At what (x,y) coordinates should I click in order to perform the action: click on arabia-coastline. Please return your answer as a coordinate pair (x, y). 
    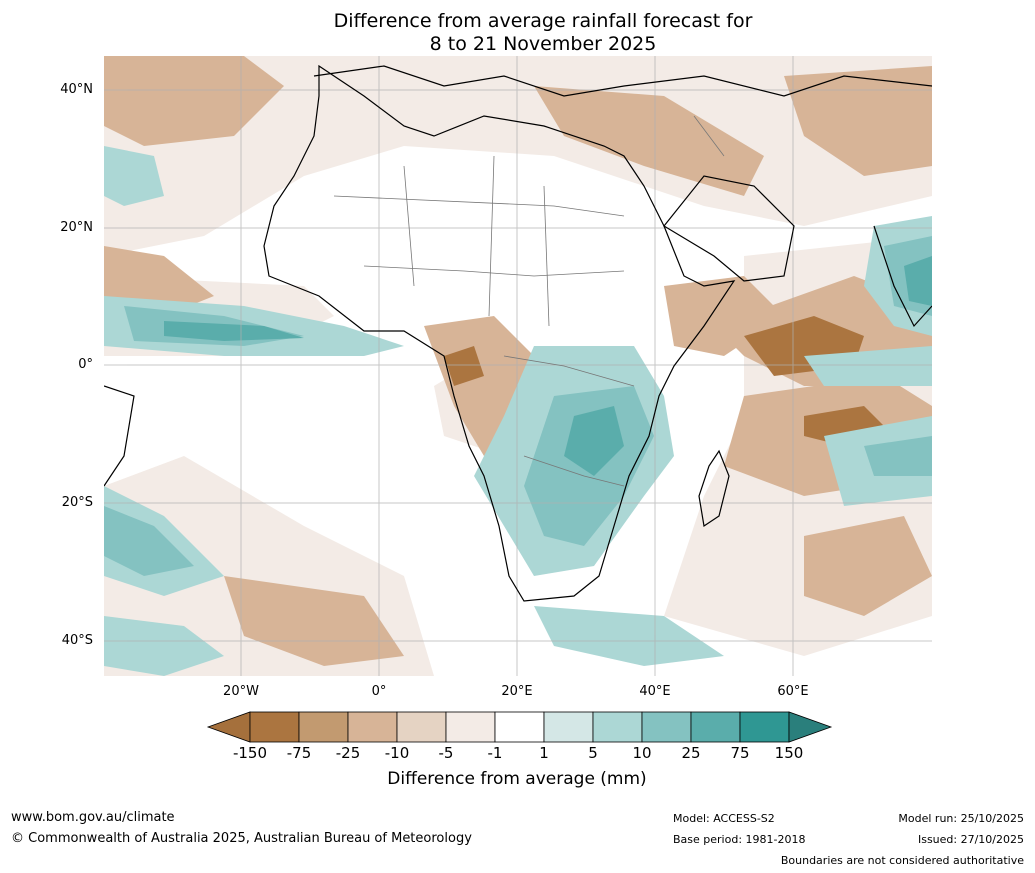
    Looking at the image, I should click on (729, 228).